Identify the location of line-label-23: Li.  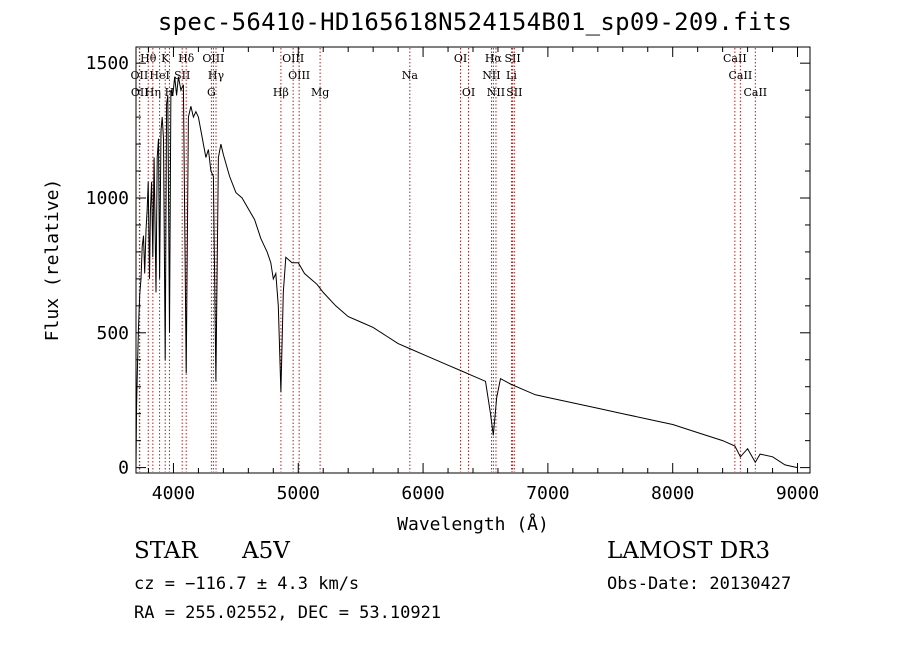
(511, 75).